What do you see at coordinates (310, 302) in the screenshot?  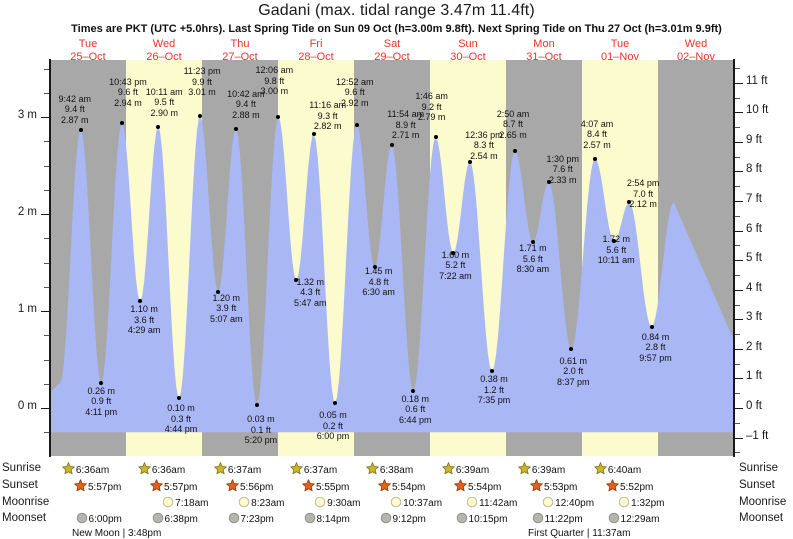 I see `tide-time: 5:47 am` at bounding box center [310, 302].